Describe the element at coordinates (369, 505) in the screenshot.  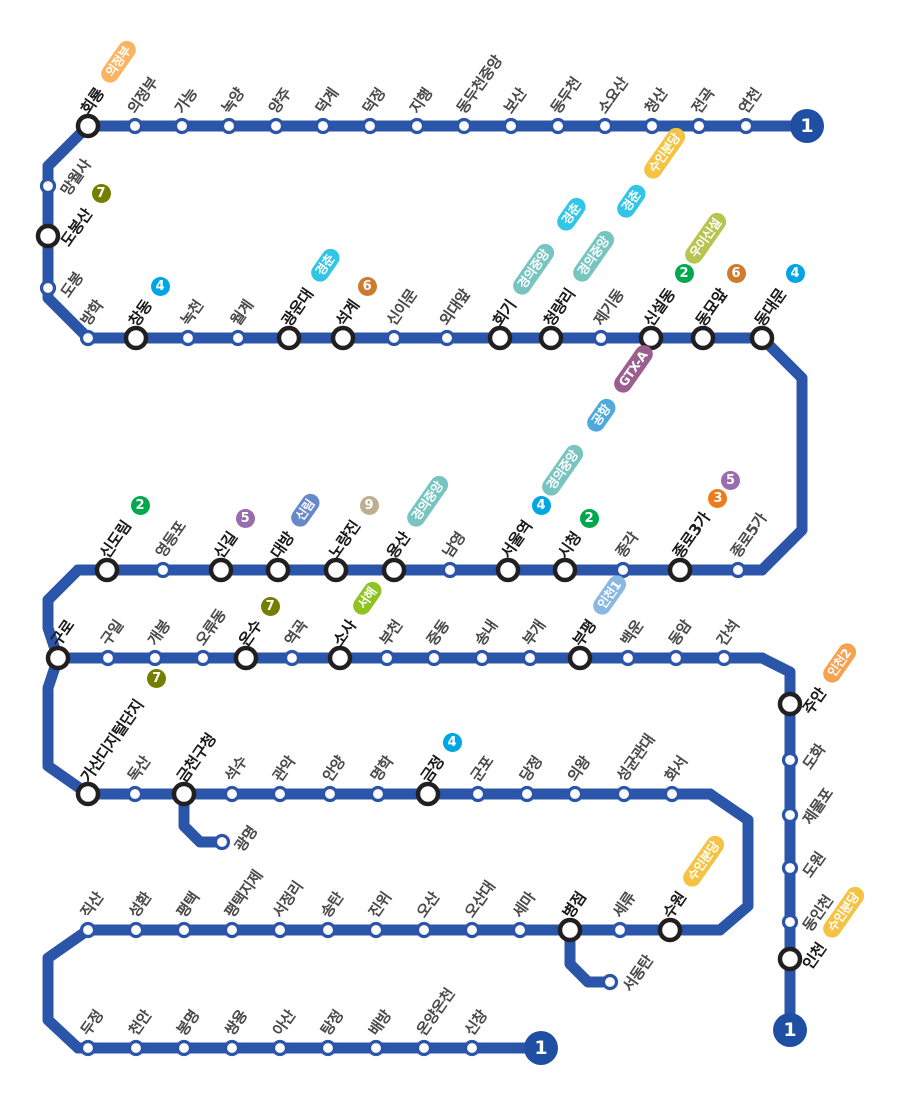
I see `transfer-line-badge: 9` at that location.